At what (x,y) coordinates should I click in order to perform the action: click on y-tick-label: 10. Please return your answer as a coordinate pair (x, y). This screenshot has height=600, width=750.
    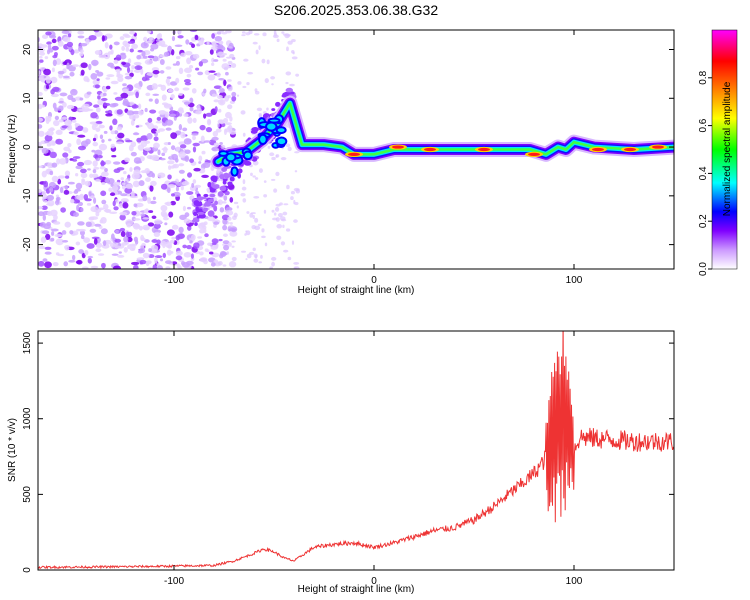
    Looking at the image, I should click on (27, 98).